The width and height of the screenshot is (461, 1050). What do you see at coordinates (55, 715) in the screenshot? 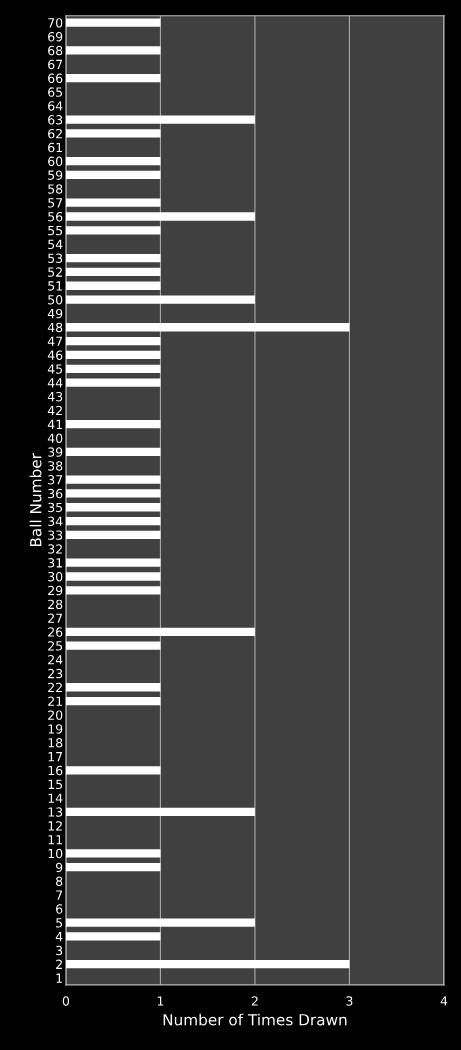
I see `y-tick-label: 20` at bounding box center [55, 715].